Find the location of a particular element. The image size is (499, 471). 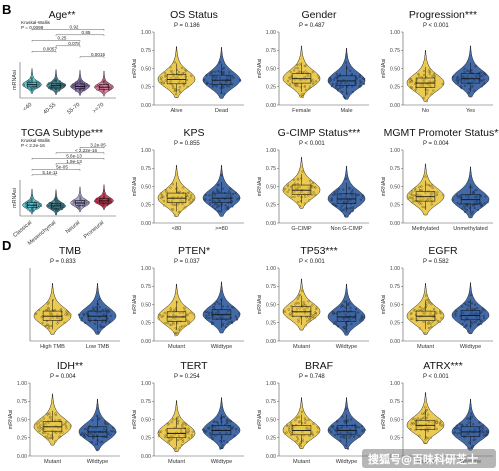

x-tick-label-os-1: Dead is located at coordinates (221, 111).